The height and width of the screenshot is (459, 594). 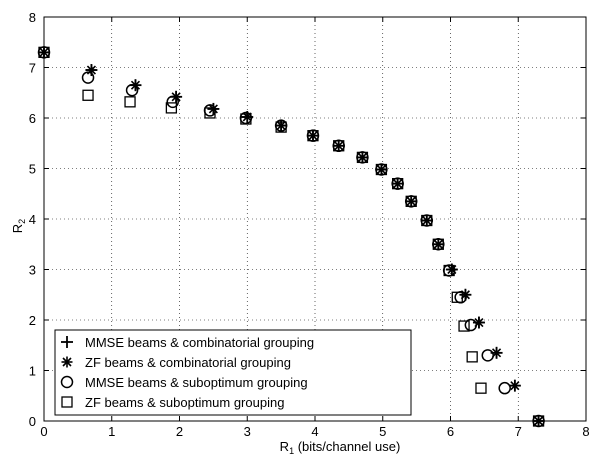 I want to click on x-tick-label: 6, so click(x=450, y=431).